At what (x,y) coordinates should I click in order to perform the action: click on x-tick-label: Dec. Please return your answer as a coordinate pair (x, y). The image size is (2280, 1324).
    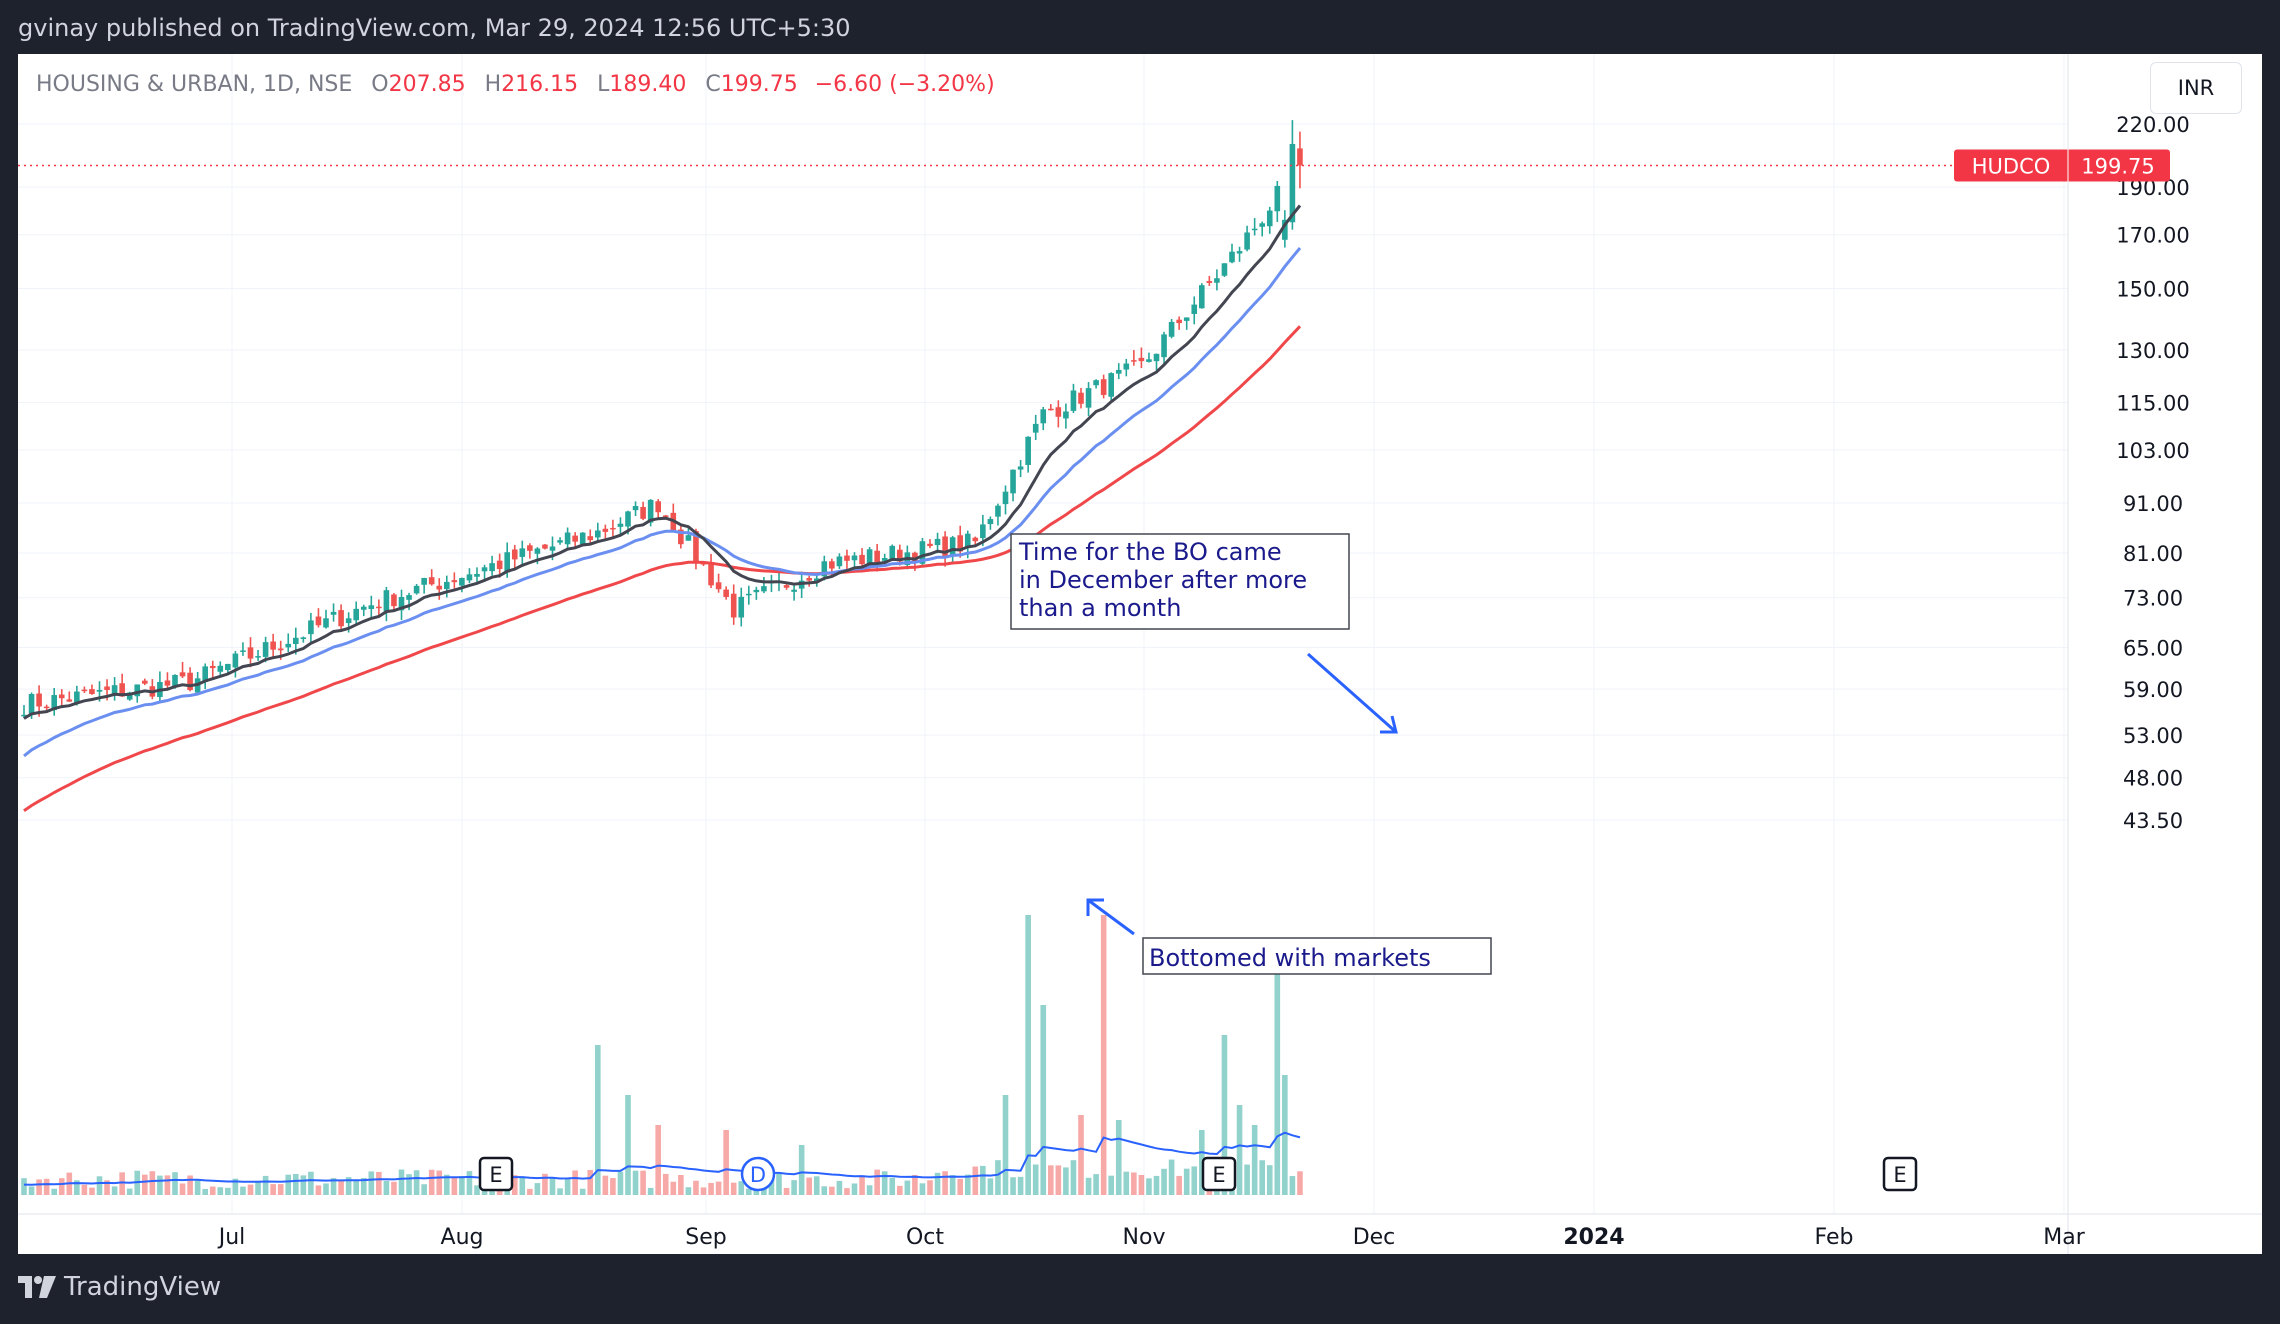
    Looking at the image, I should click on (1374, 1237).